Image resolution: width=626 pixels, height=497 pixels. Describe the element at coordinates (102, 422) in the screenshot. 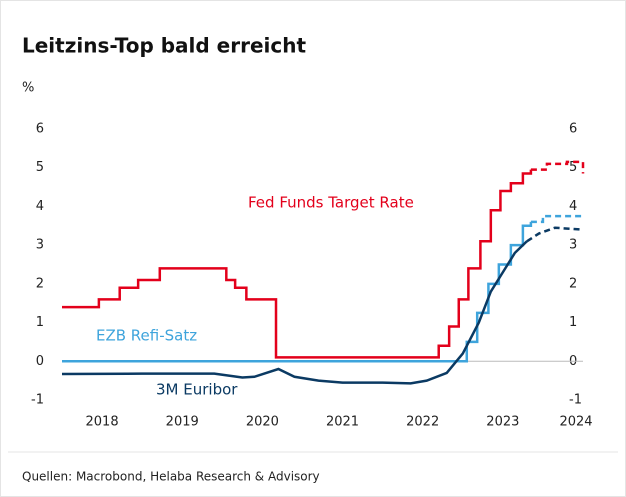

I see `x-tick-label: 2018` at that location.